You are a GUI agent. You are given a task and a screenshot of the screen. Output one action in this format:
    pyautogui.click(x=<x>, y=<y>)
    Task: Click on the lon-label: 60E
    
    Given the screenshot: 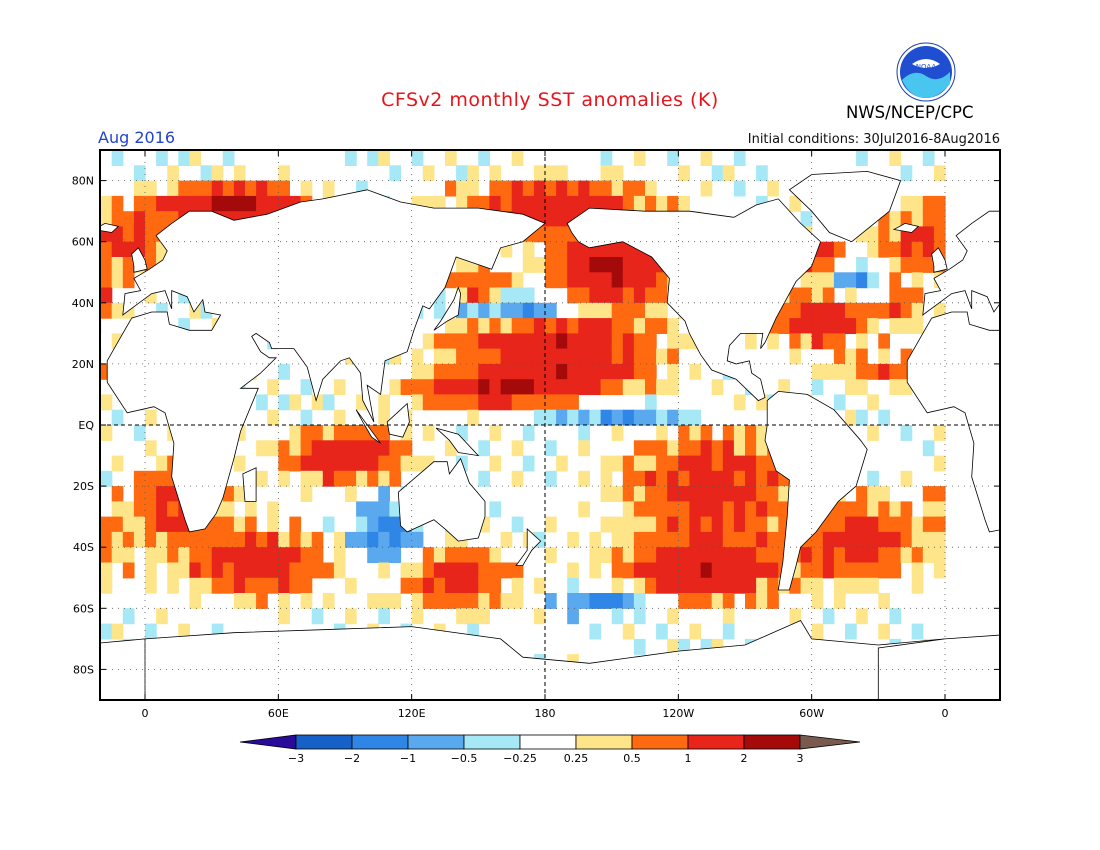 What is the action you would take?
    pyautogui.click(x=278, y=713)
    